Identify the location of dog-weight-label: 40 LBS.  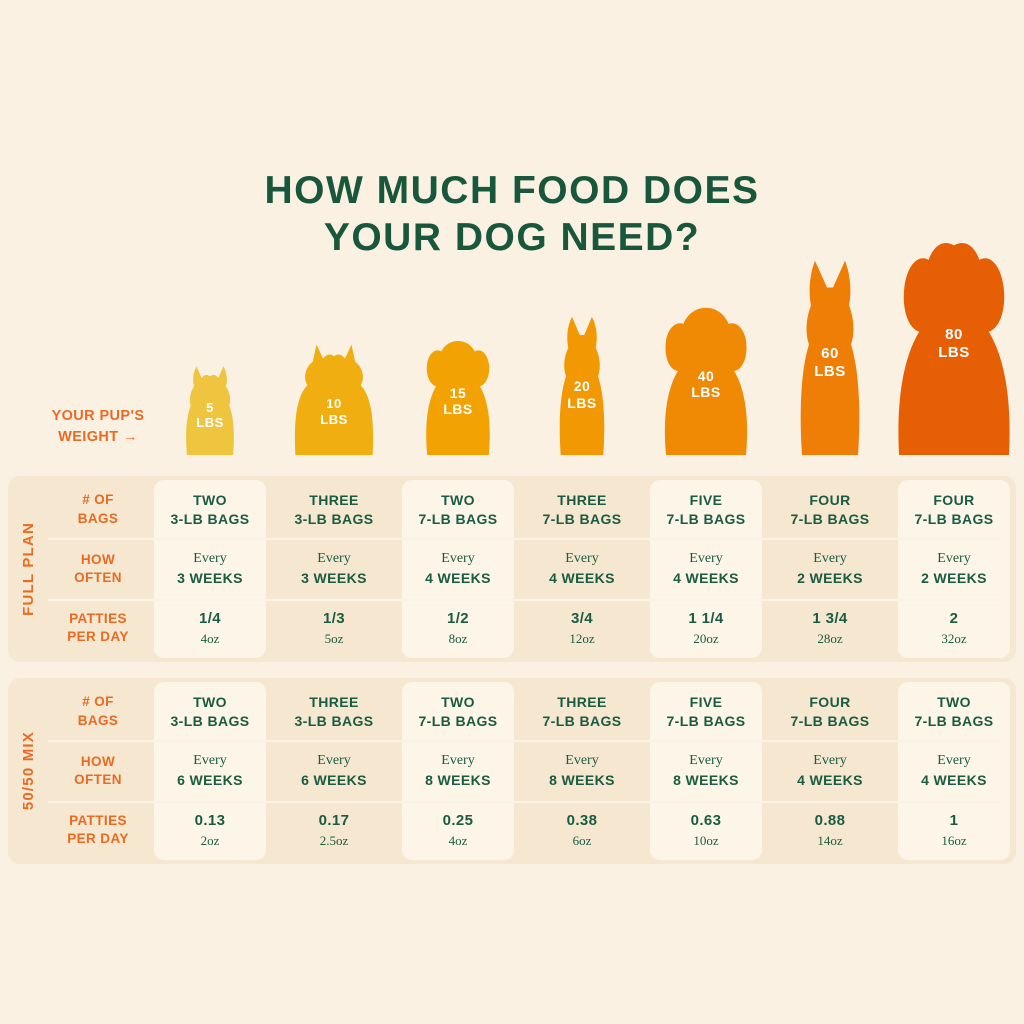
(706, 384).